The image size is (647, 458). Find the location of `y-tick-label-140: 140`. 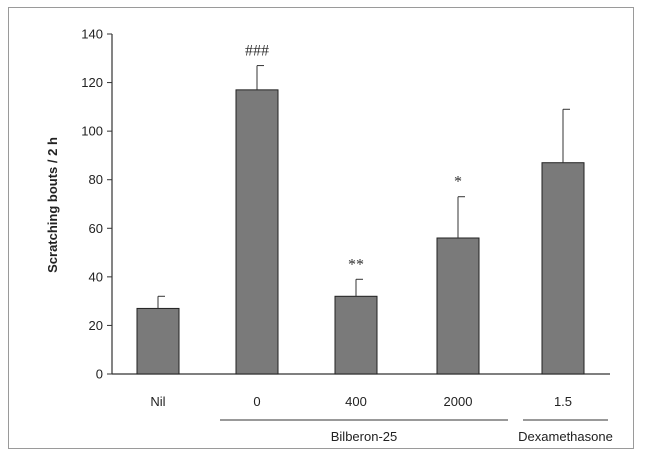

y-tick-label-140: 140 is located at coordinates (92, 34).